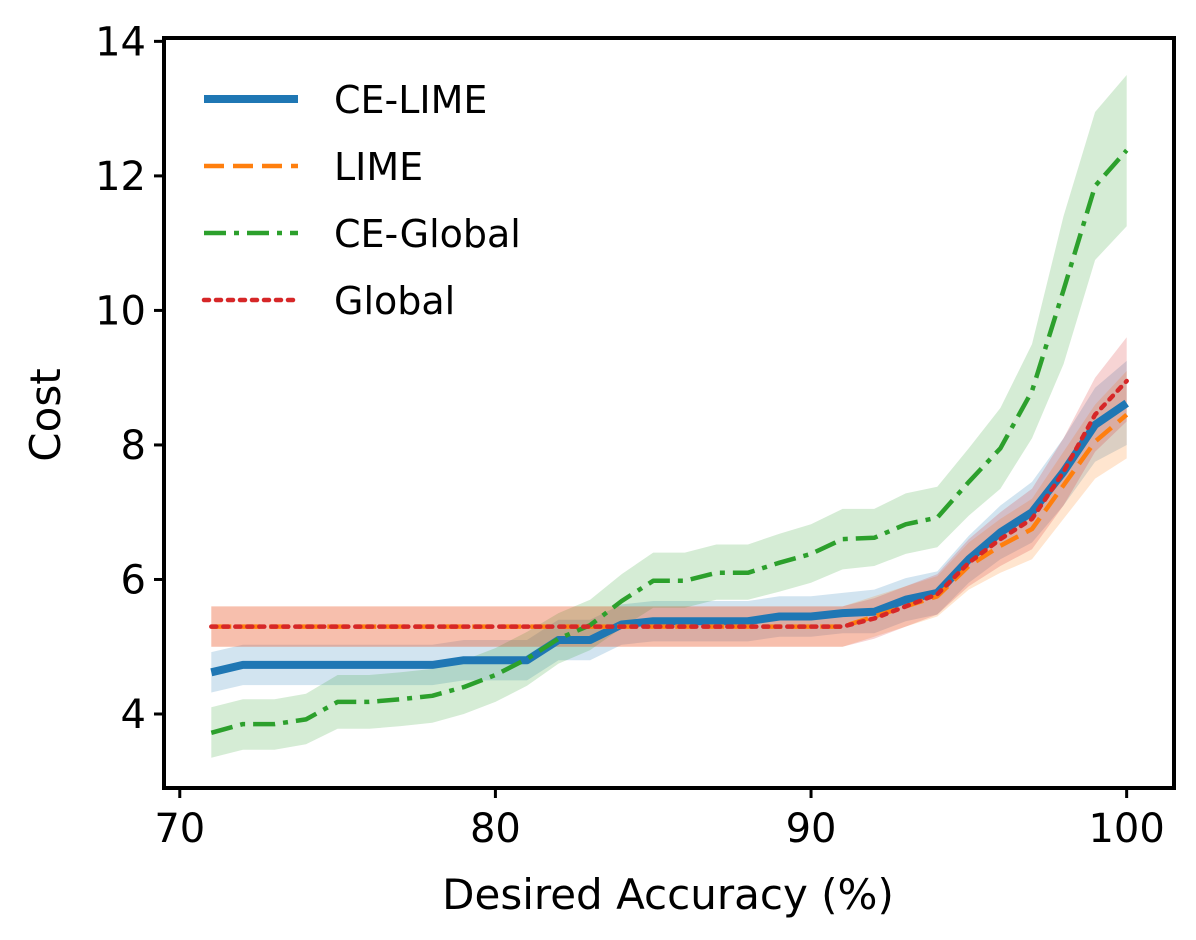  Describe the element at coordinates (1126, 829) in the screenshot. I see `x-tick-label-100: 100` at that location.